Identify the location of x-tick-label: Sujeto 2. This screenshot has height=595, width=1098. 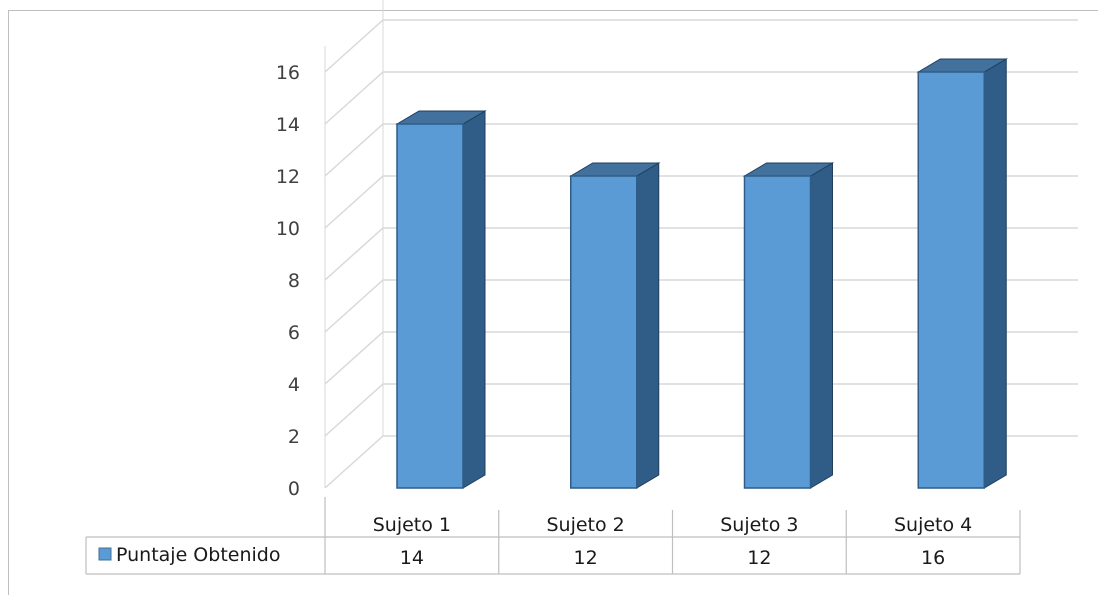
(585, 525).